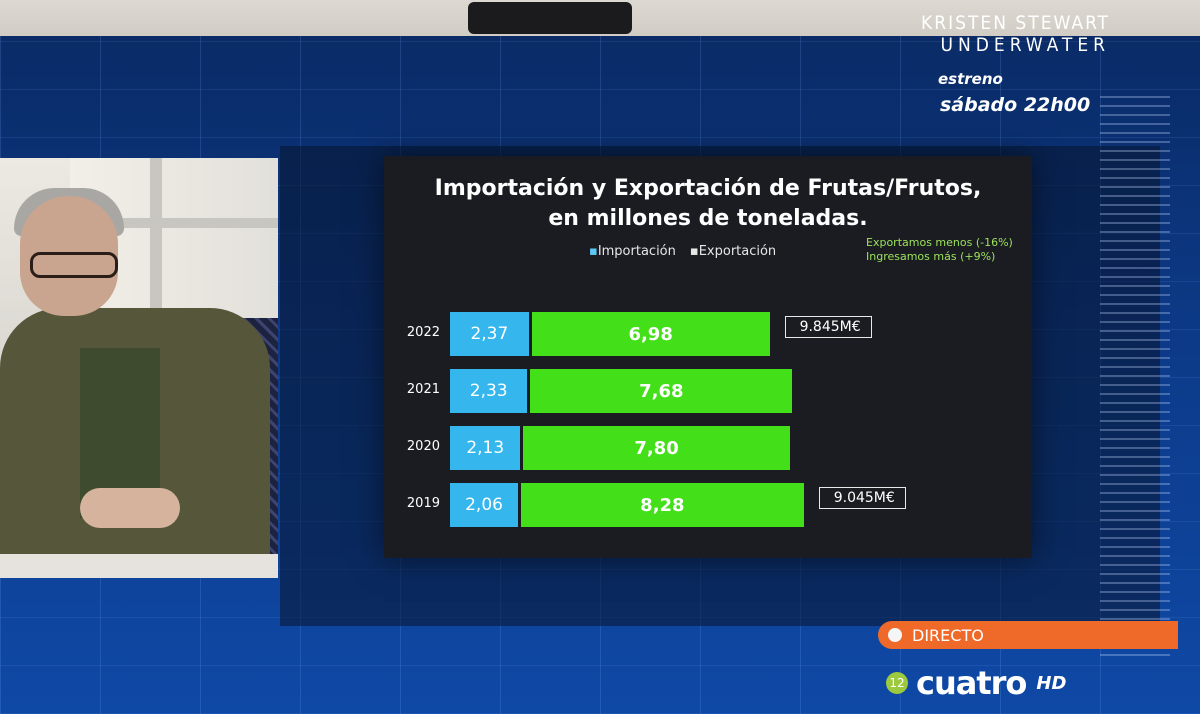 This screenshot has height=714, width=1200. What do you see at coordinates (931, 256) in the screenshot?
I see `annotation-line2: Ingresamos más (+9%)` at bounding box center [931, 256].